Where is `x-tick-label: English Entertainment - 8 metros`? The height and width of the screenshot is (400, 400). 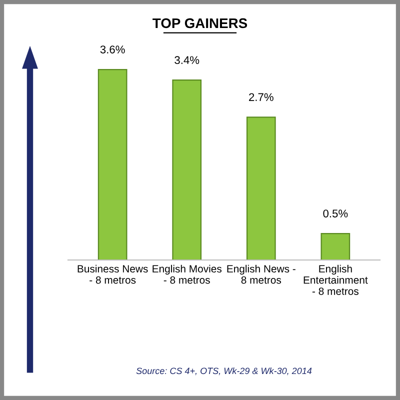 x-tick-label: English Entertainment - 8 metros is located at coordinates (336, 279).